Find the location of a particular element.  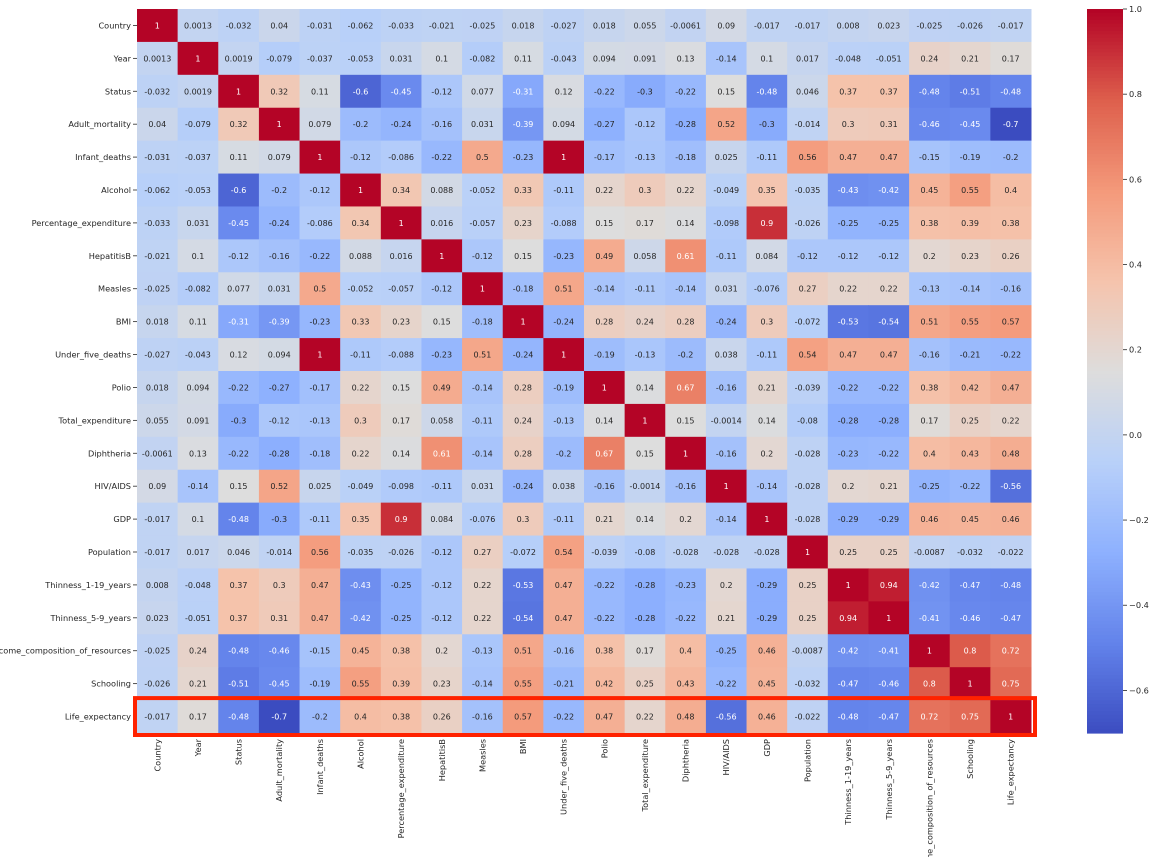

cell-value-label: 0.24 is located at coordinates (523, 420).